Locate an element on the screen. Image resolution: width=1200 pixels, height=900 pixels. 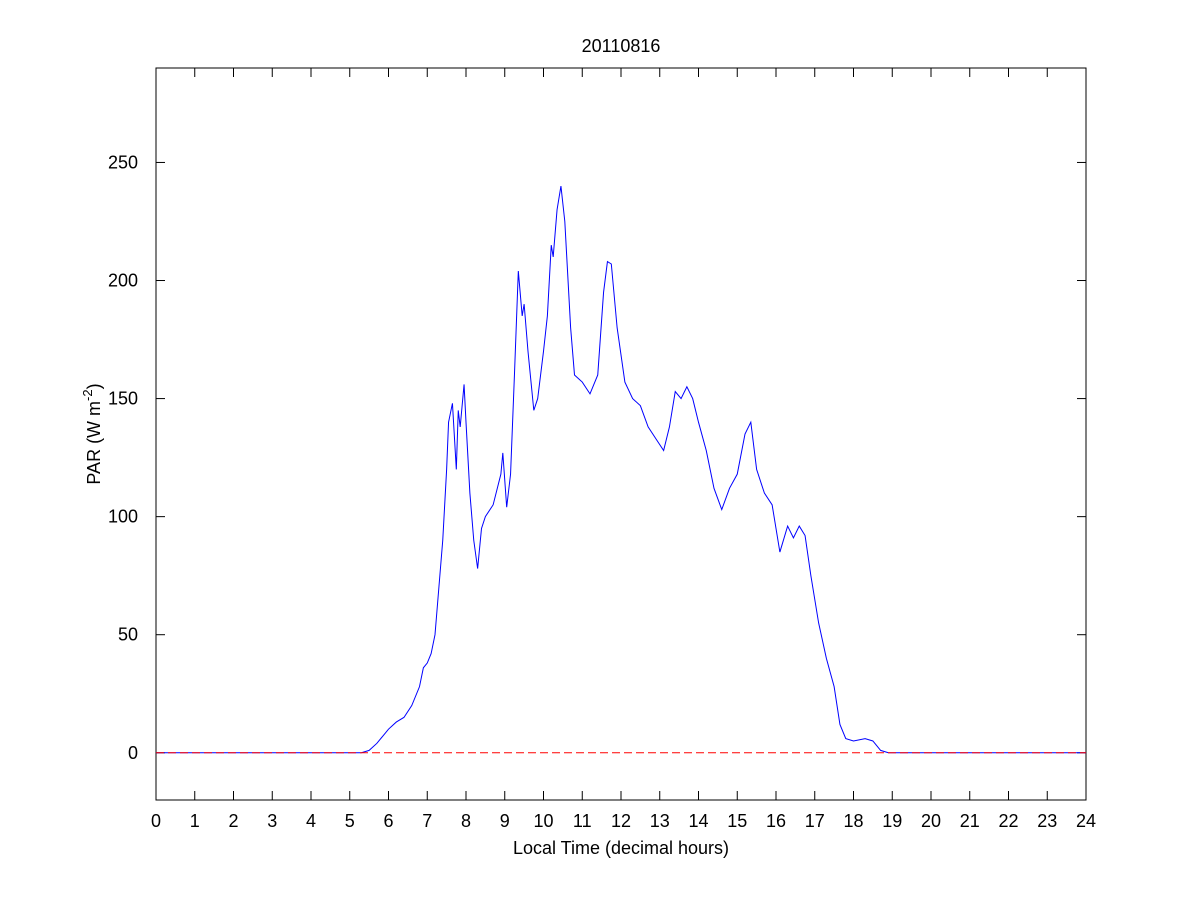
x-tick-label: 3 is located at coordinates (272, 821).